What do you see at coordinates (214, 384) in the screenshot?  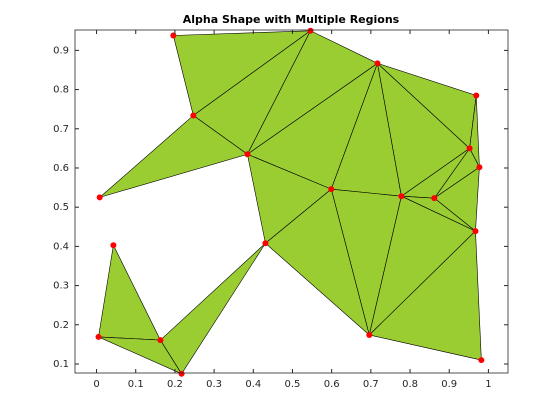 I see `x-tick-label: 0.3` at bounding box center [214, 384].